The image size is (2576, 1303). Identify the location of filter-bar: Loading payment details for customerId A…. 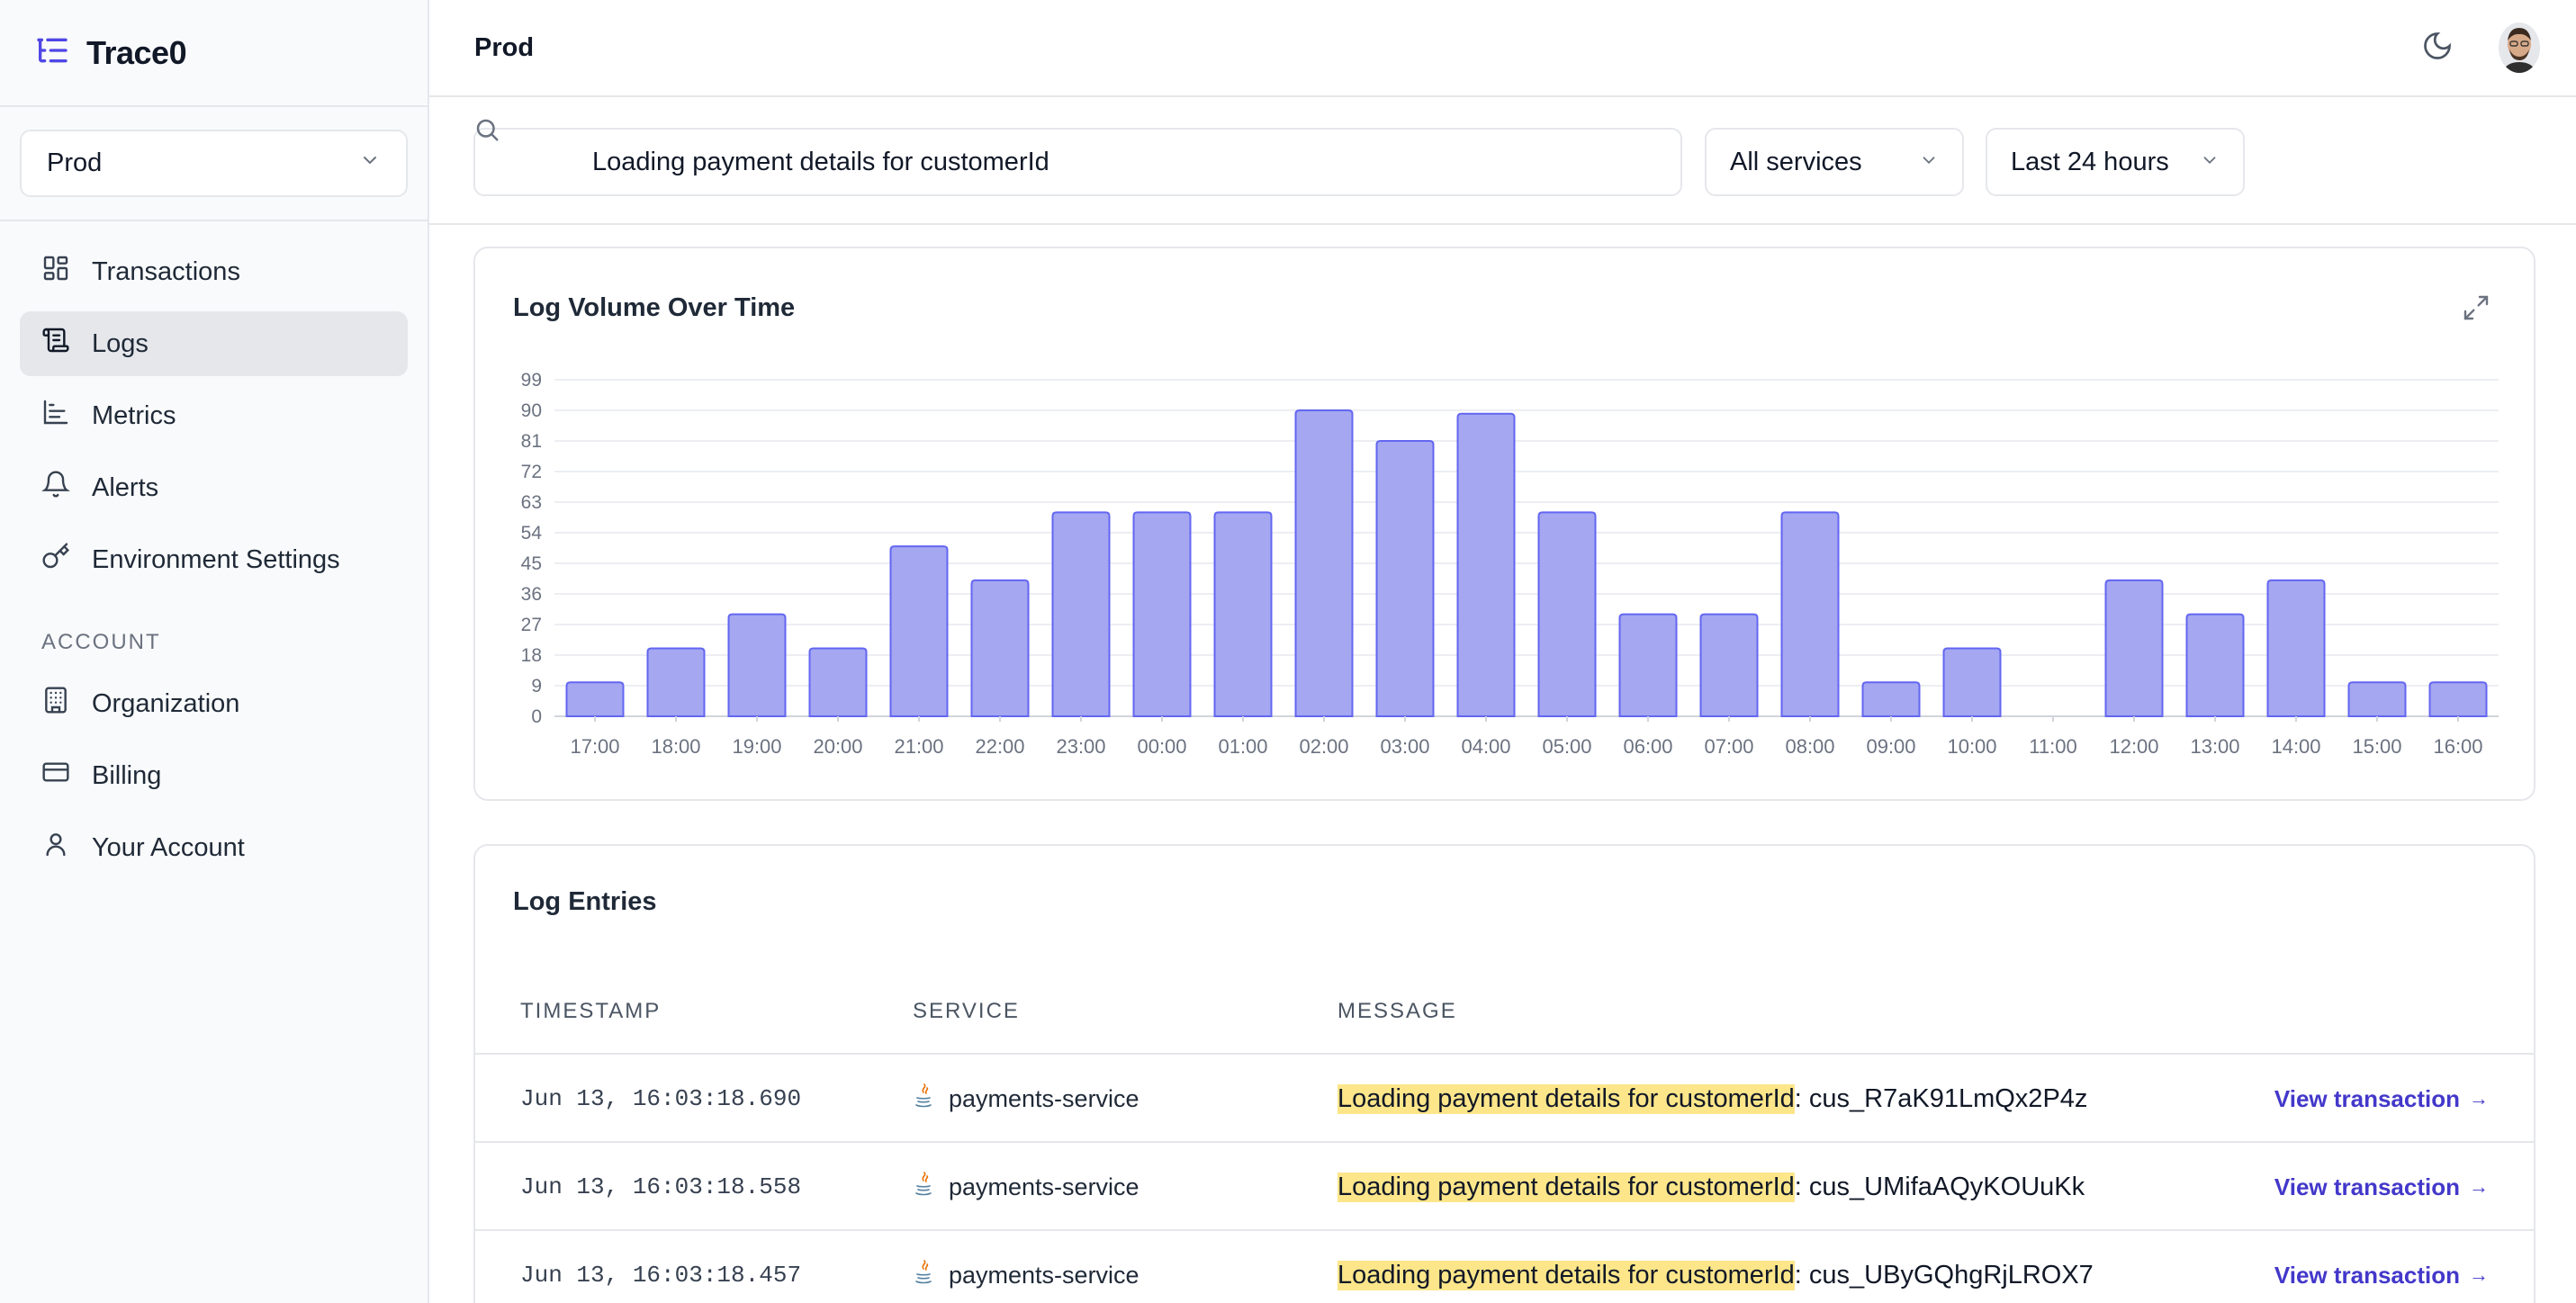
(1502, 162).